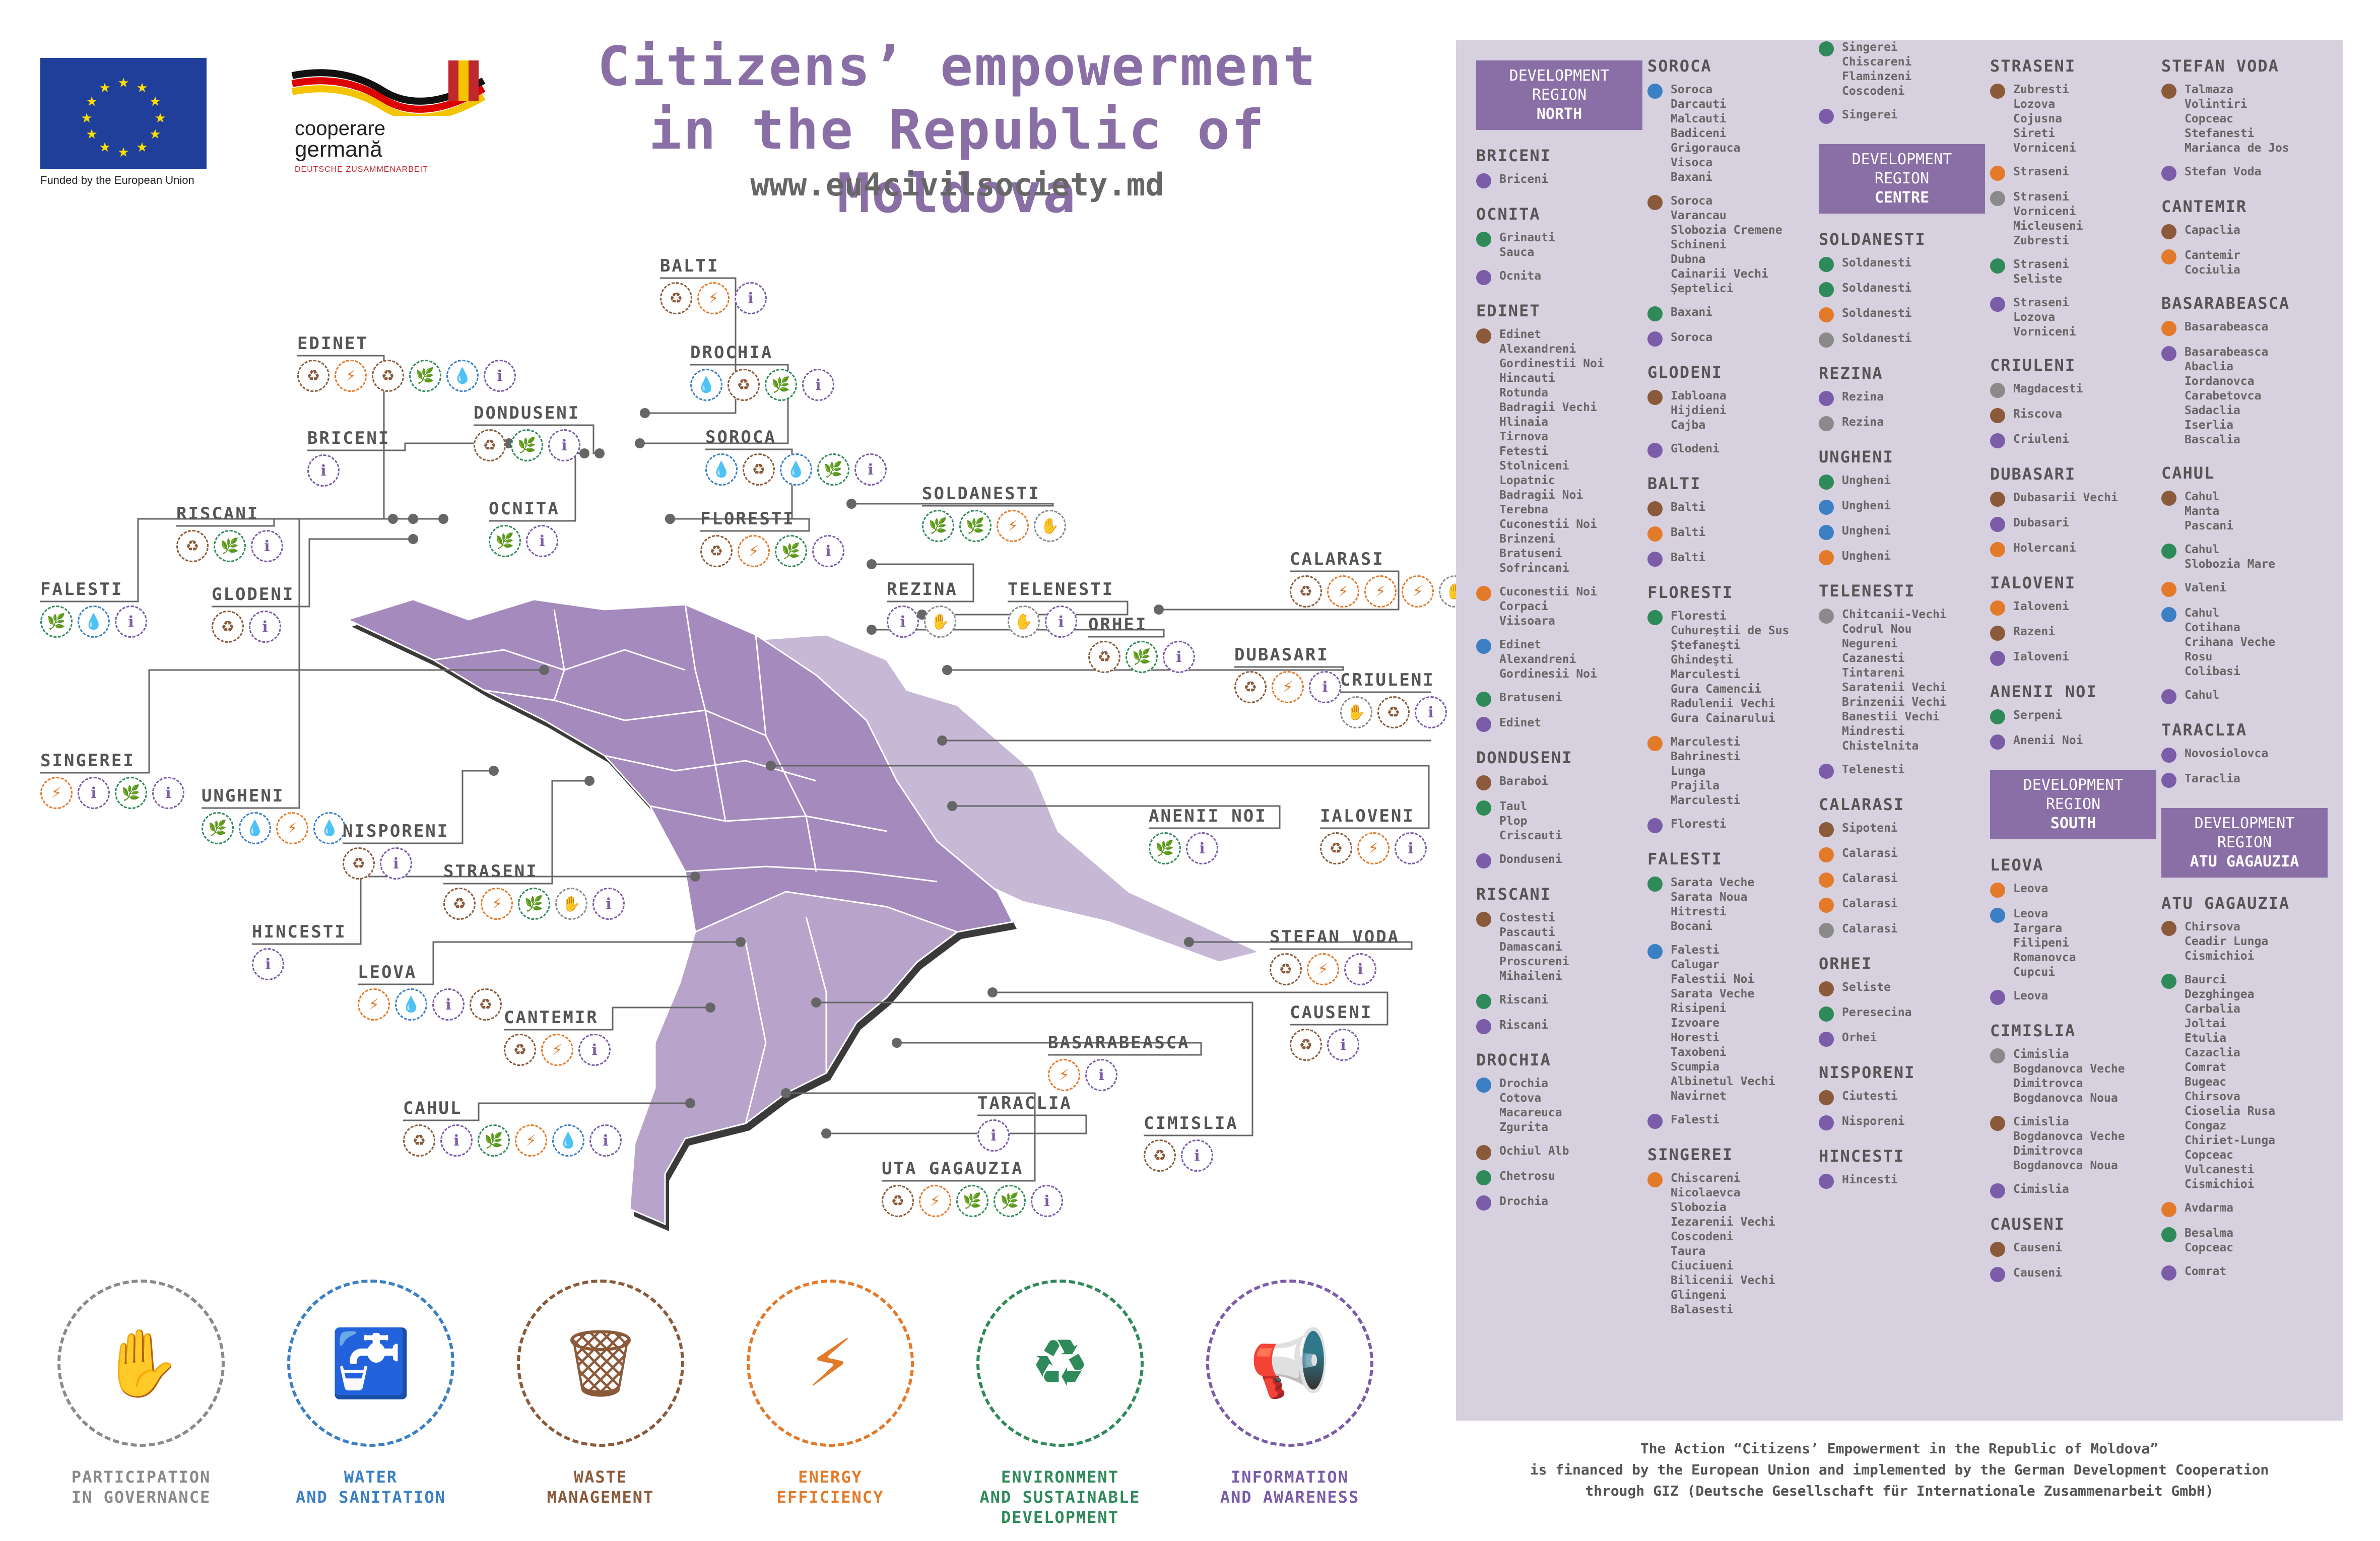 This screenshot has height=1541, width=2380. What do you see at coordinates (253, 613) in the screenshot?
I see `district-glodeni: GLODENI ♻ ℹ` at bounding box center [253, 613].